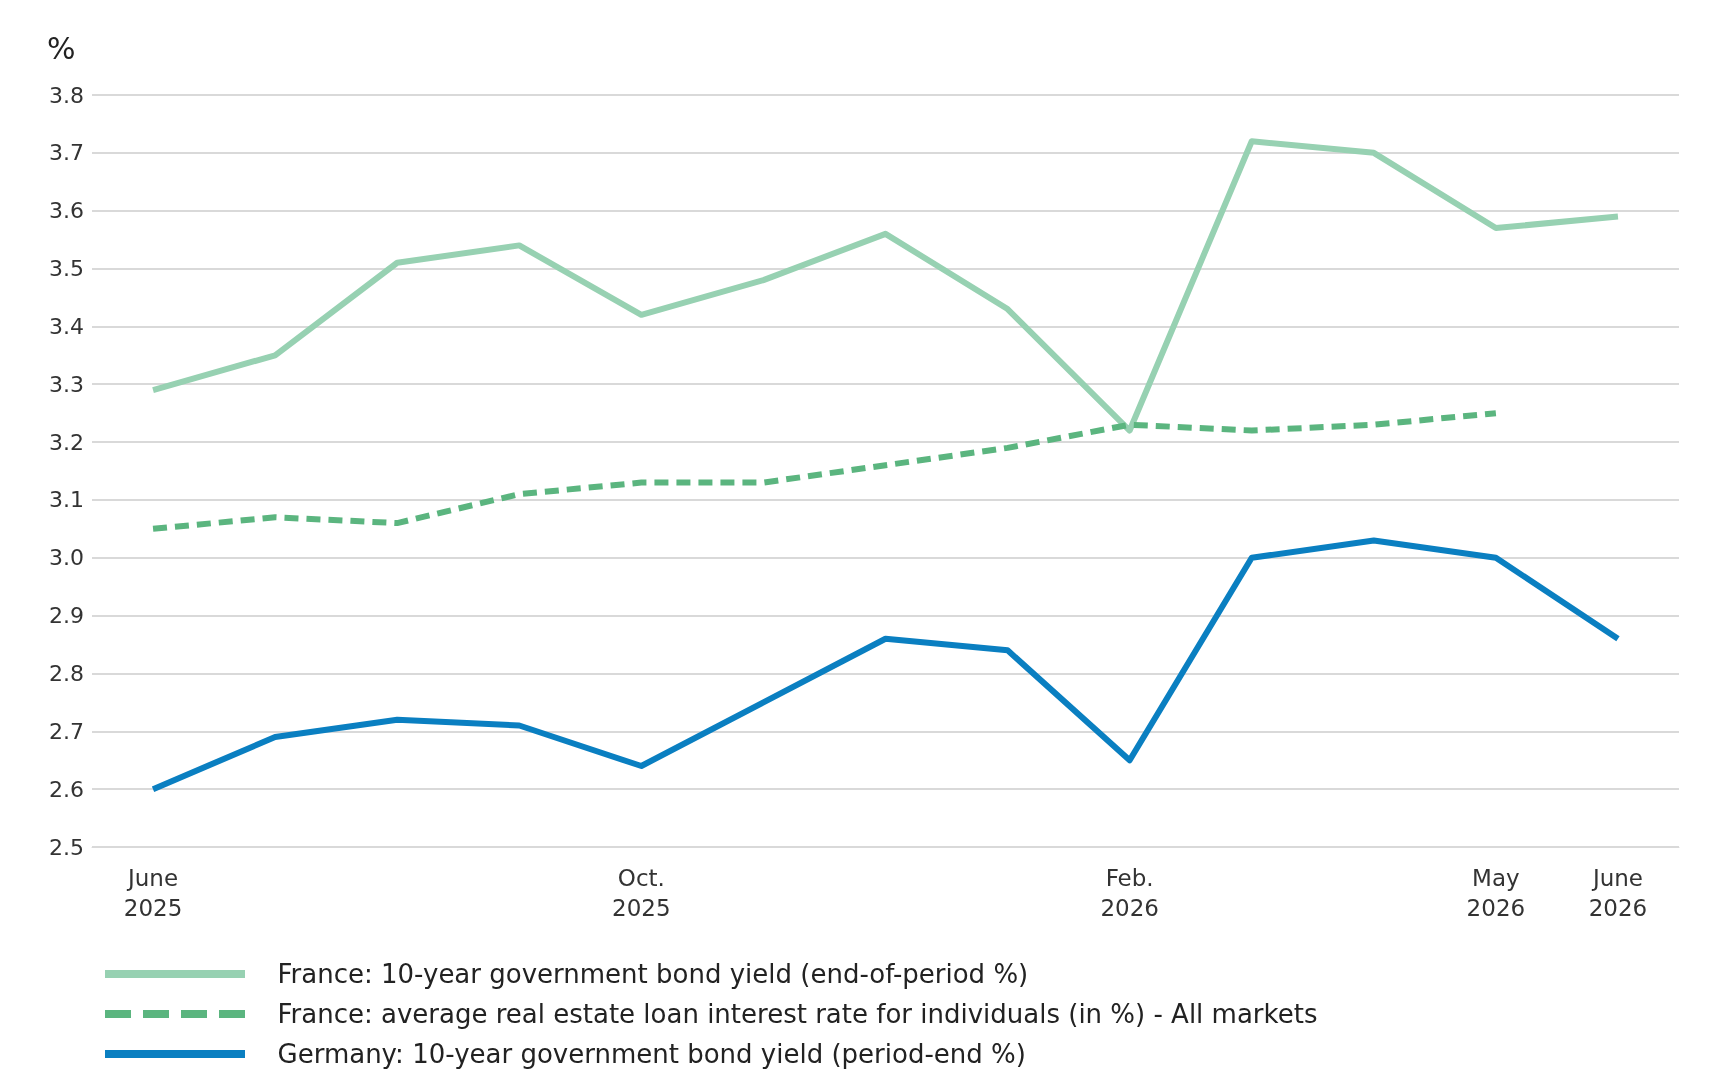 The width and height of the screenshot is (1731, 1087). Describe the element at coordinates (797, 1014) in the screenshot. I see `legend-label: France: average real estate loan interest rate for individuals (in %) - All markets` at that location.